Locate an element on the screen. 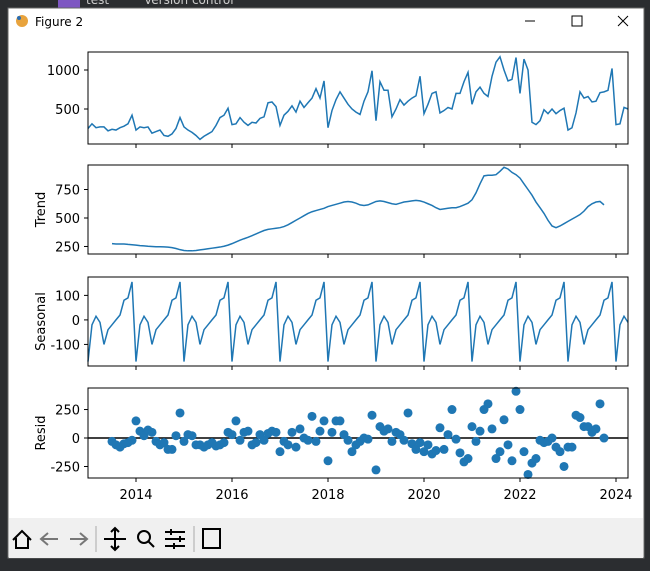 The image size is (650, 571). y-tick-label: 1000 is located at coordinates (63, 71).